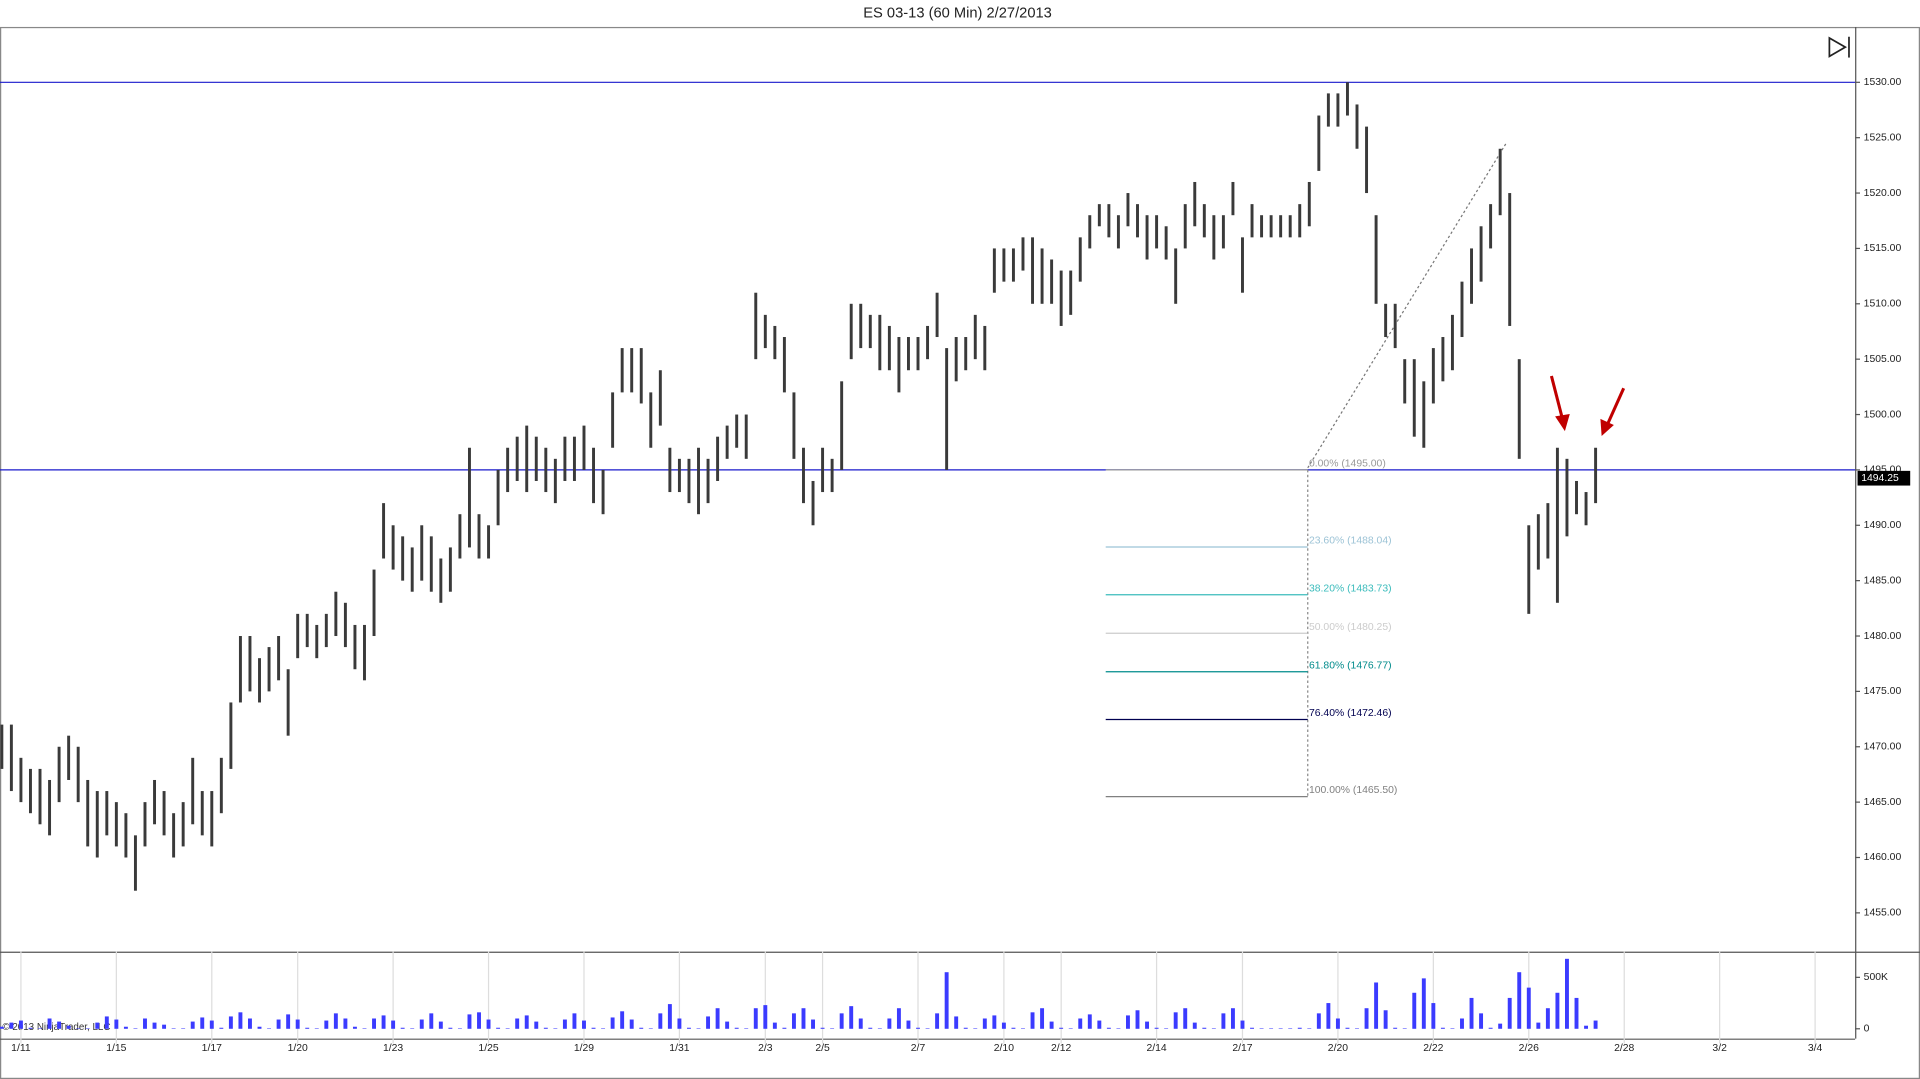 The height and width of the screenshot is (1079, 1920). What do you see at coordinates (1867, 1029) in the screenshot?
I see `volume-tick-label: 0` at bounding box center [1867, 1029].